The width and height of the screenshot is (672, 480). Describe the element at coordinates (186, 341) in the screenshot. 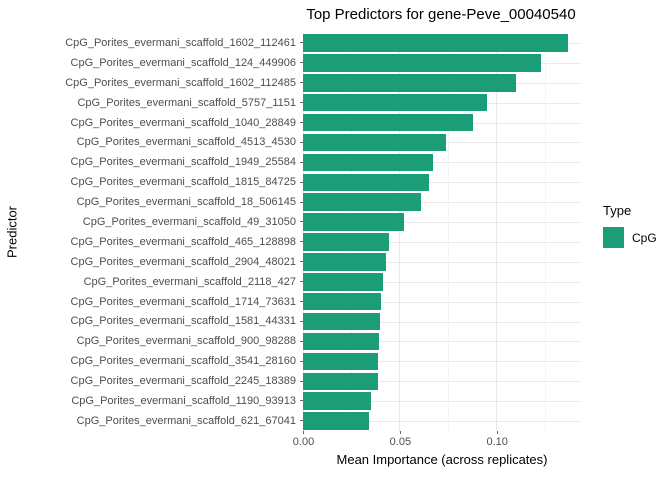

I see `y-axis-label-text: CpG_Porites_evermani_scaffold_900_98288` at that location.